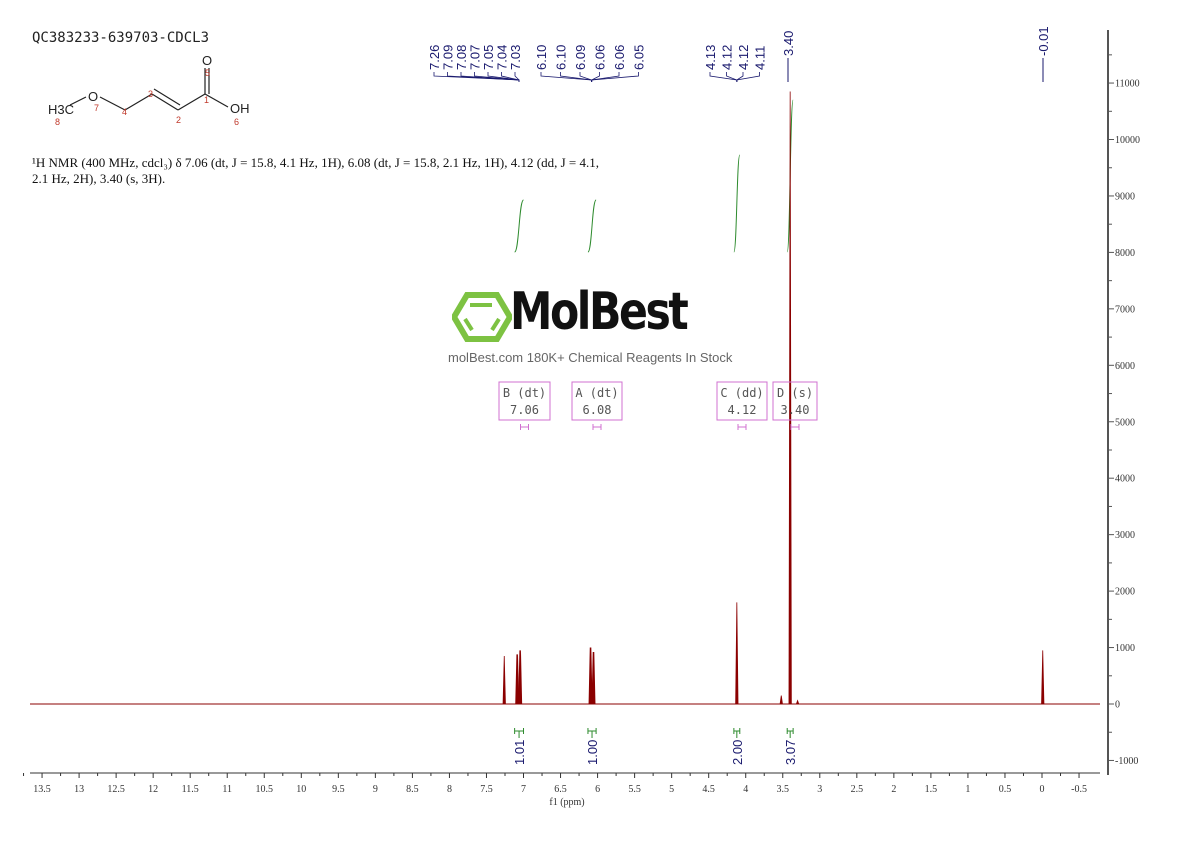  Describe the element at coordinates (240, 108) in the screenshot. I see `atom-oh: OH` at that location.